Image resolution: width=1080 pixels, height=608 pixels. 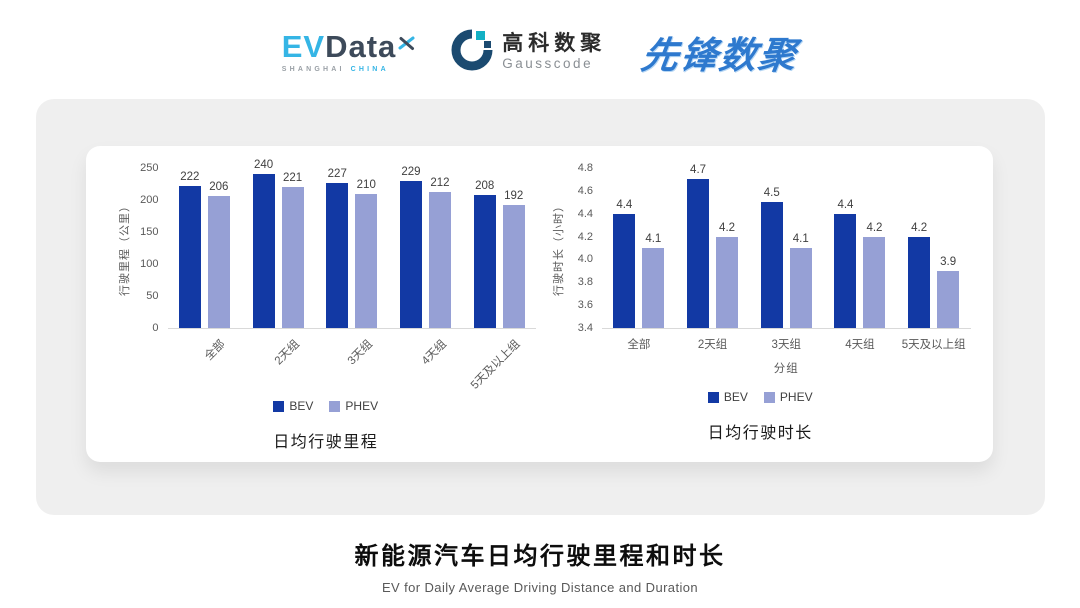 What do you see at coordinates (713, 397) in the screenshot?
I see `legend-swatch-bev` at bounding box center [713, 397].